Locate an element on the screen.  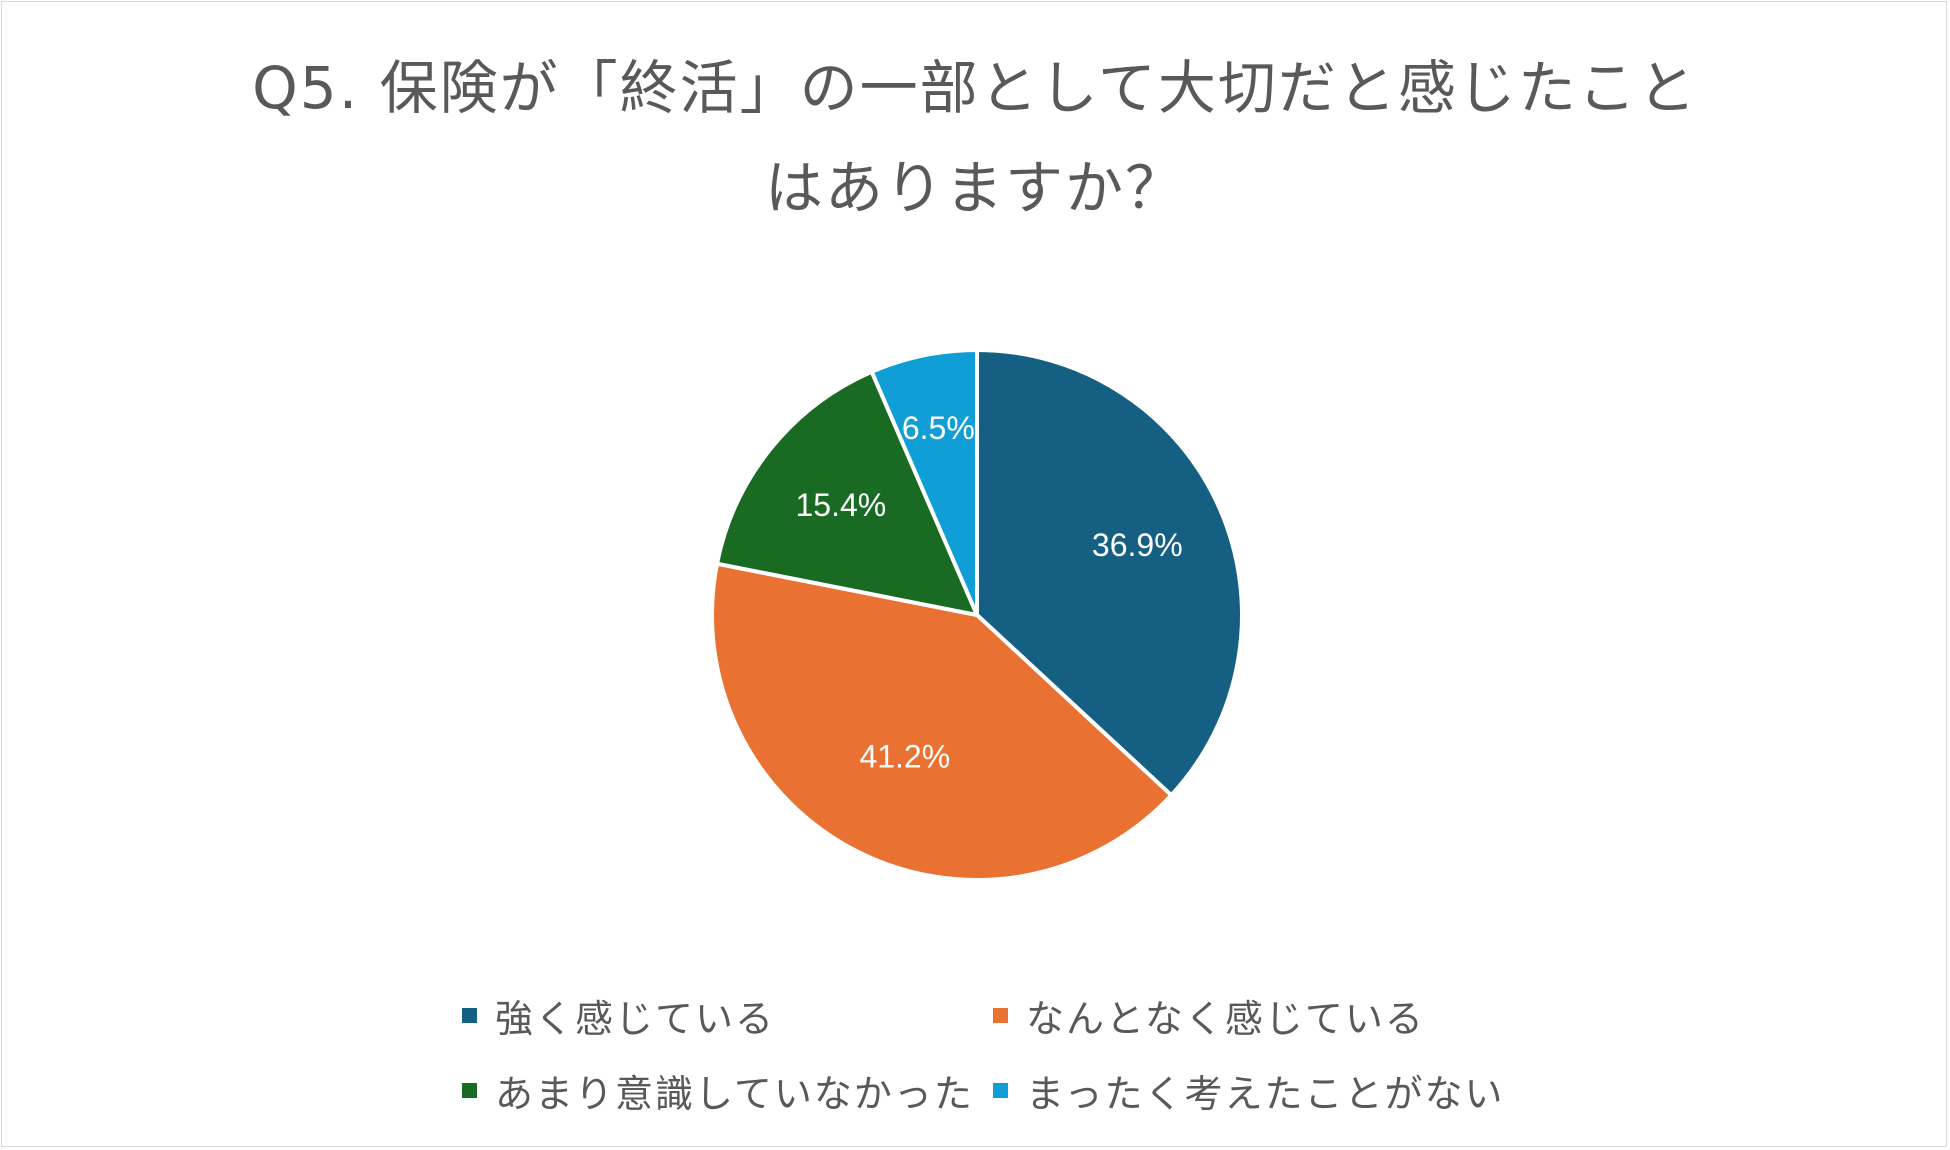
chart-title-line-2: はありますか？ is located at coordinates (974, 188).